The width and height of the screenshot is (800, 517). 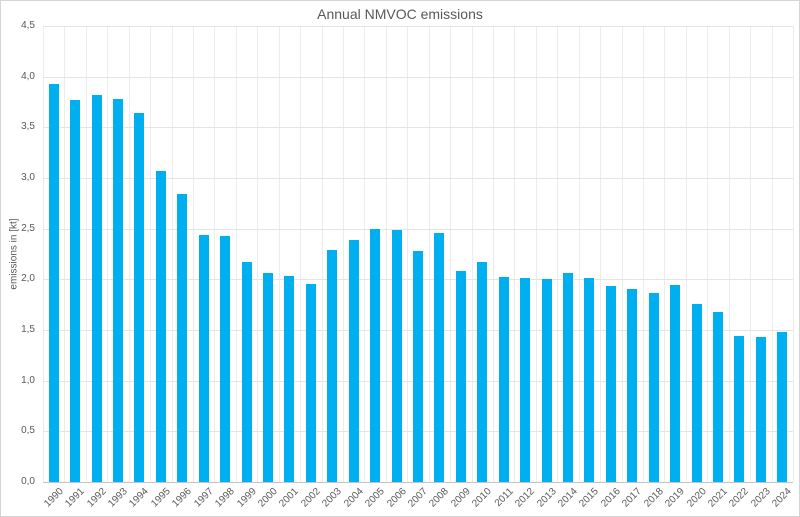 What do you see at coordinates (546, 380) in the screenshot?
I see `bar-2013` at bounding box center [546, 380].